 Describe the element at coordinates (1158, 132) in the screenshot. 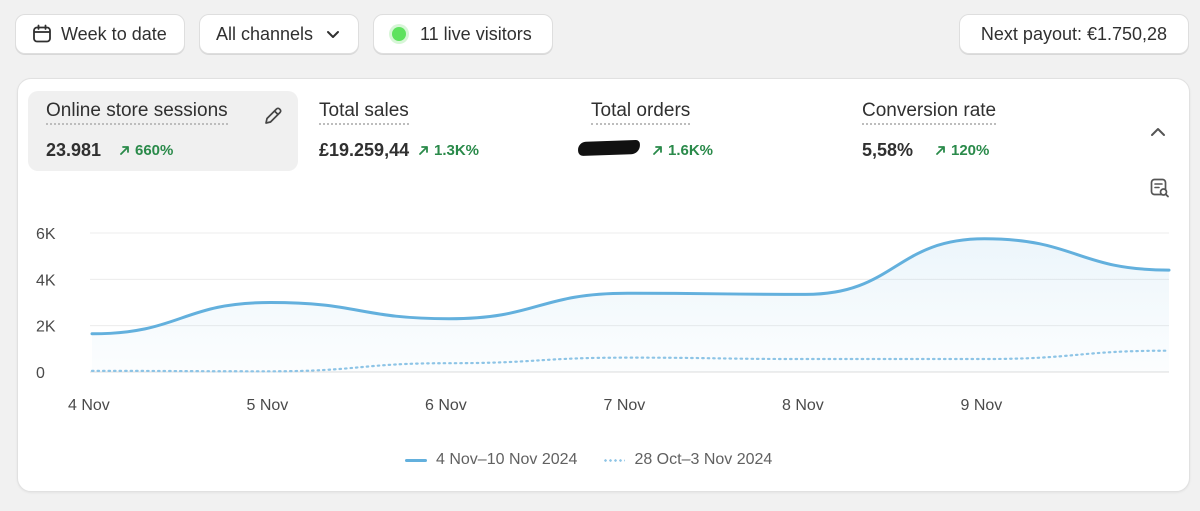

I see `chevron-up-icon` at that location.